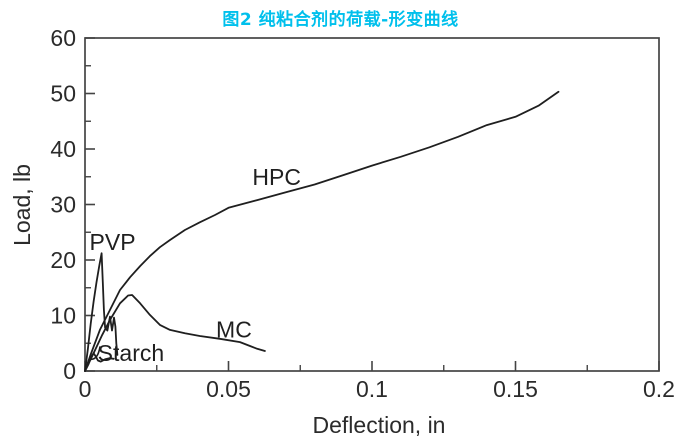  Describe the element at coordinates (85, 389) in the screenshot. I see `x-tick-label: 0` at that location.